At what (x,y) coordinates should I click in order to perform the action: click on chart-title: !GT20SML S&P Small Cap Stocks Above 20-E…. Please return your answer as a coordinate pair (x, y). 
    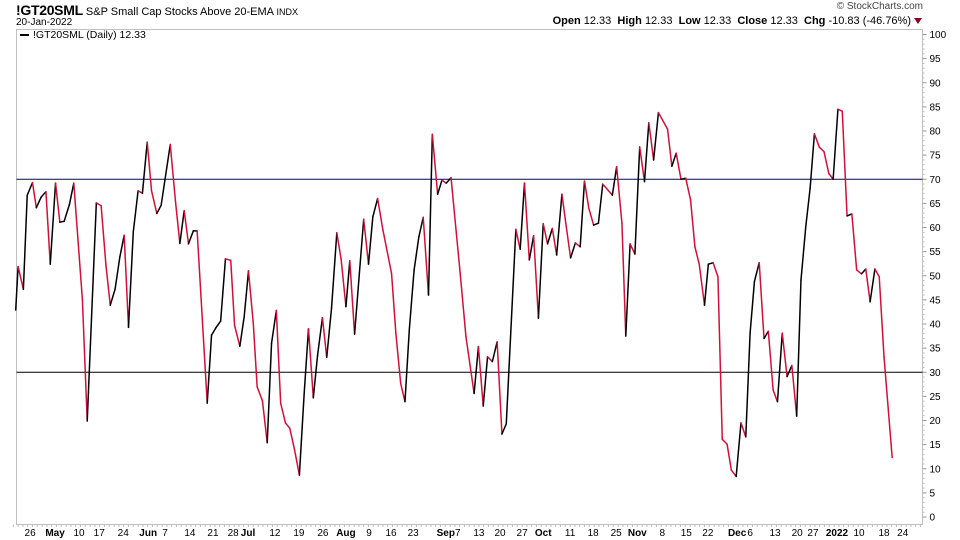
    Looking at the image, I should click on (157, 10).